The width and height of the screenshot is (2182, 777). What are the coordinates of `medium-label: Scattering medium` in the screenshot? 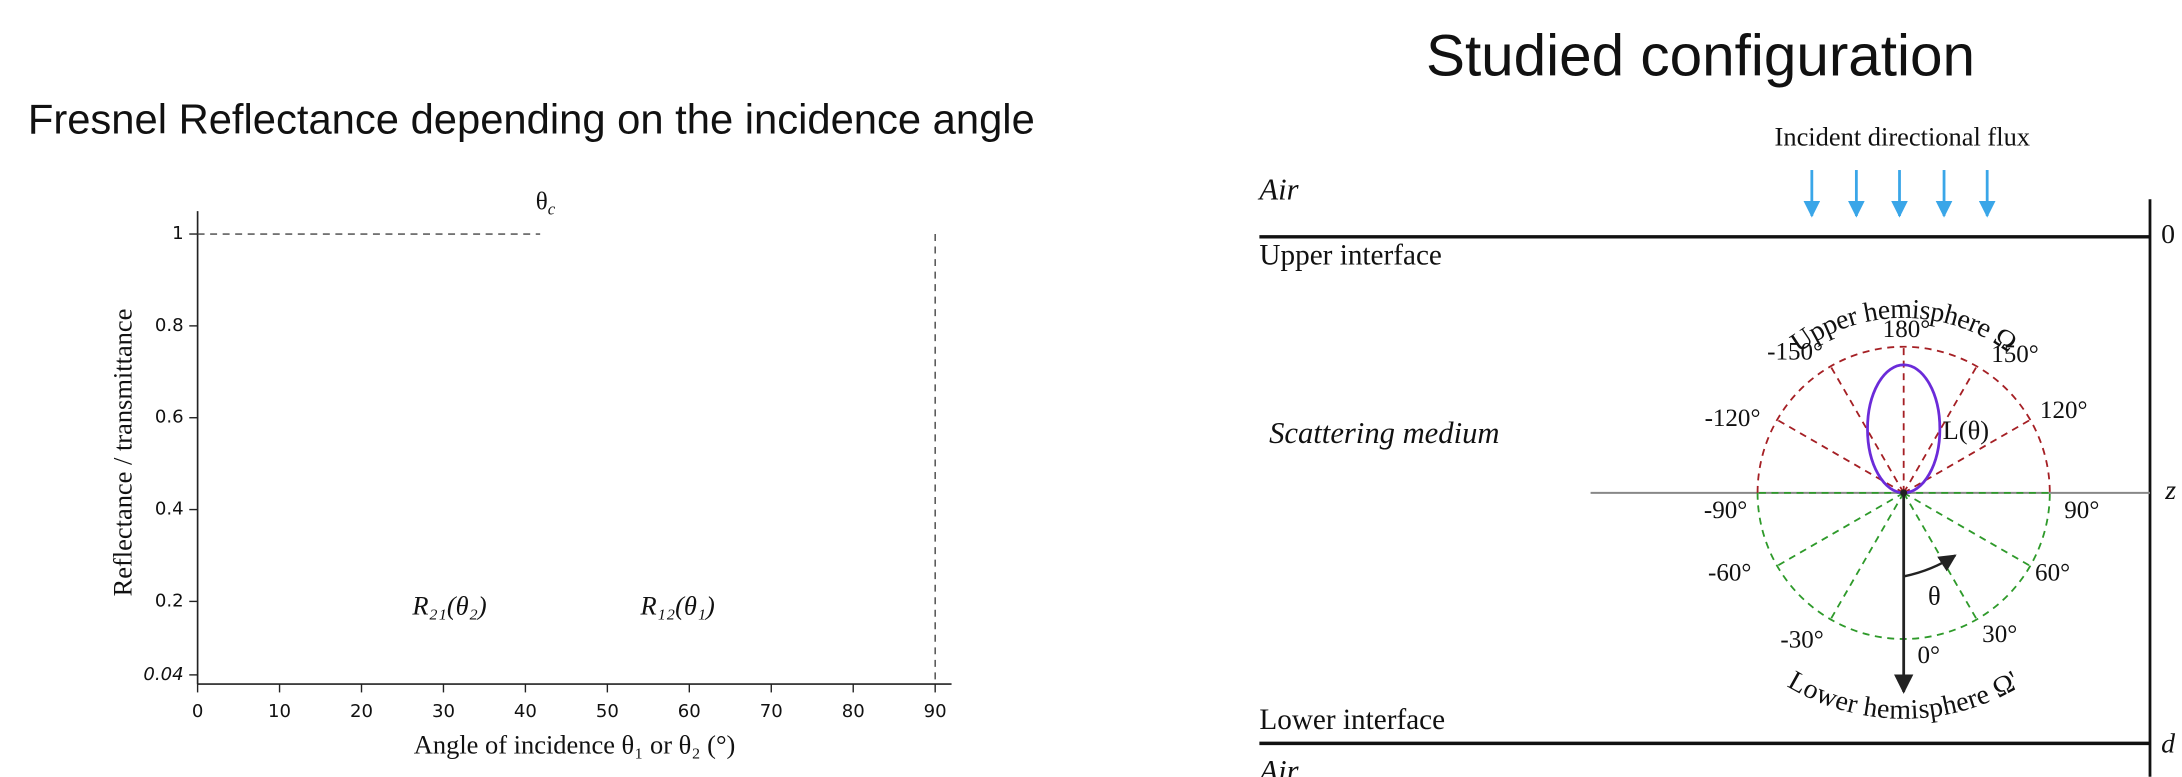 It's located at (1384, 433).